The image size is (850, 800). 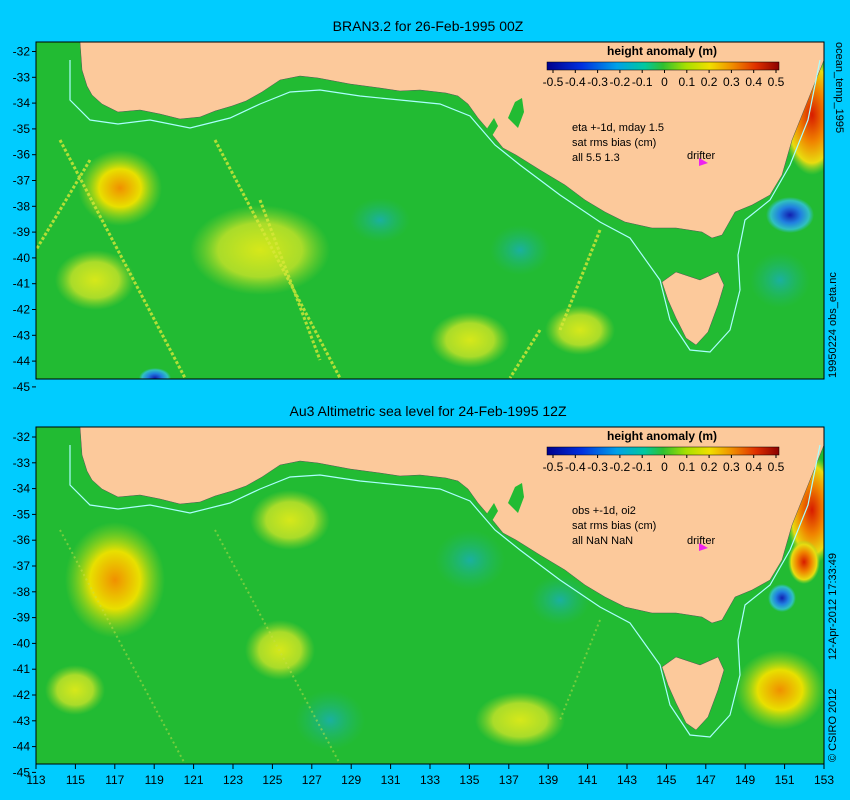 What do you see at coordinates (22, 129) in the screenshot?
I see `top-lat-tick-label: -35` at bounding box center [22, 129].